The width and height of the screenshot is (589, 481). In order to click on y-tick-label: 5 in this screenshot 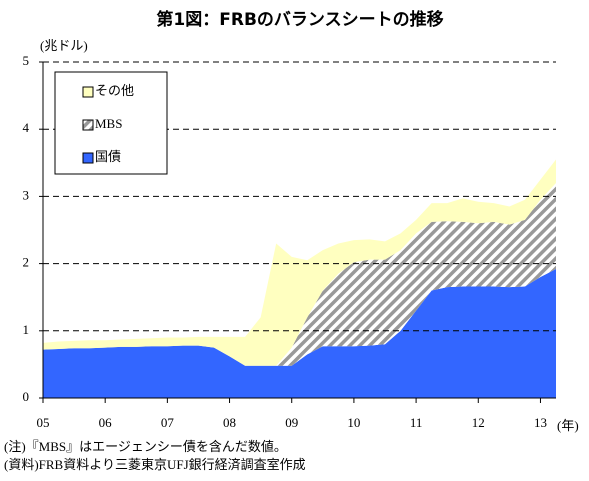, I will do `click(26, 60)`.